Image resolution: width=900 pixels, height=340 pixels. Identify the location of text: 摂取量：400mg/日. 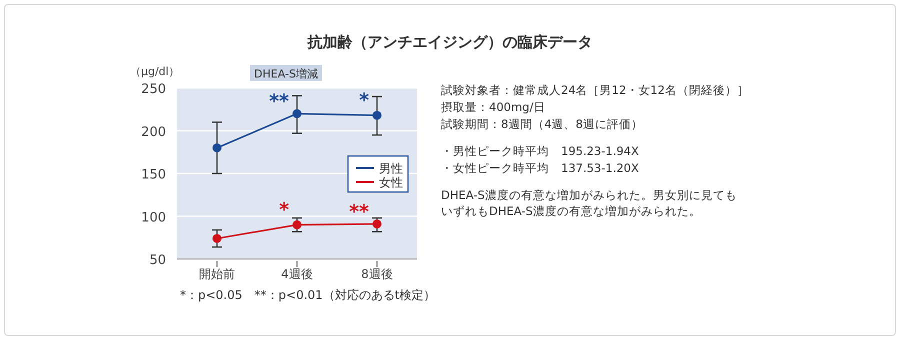
(493, 107).